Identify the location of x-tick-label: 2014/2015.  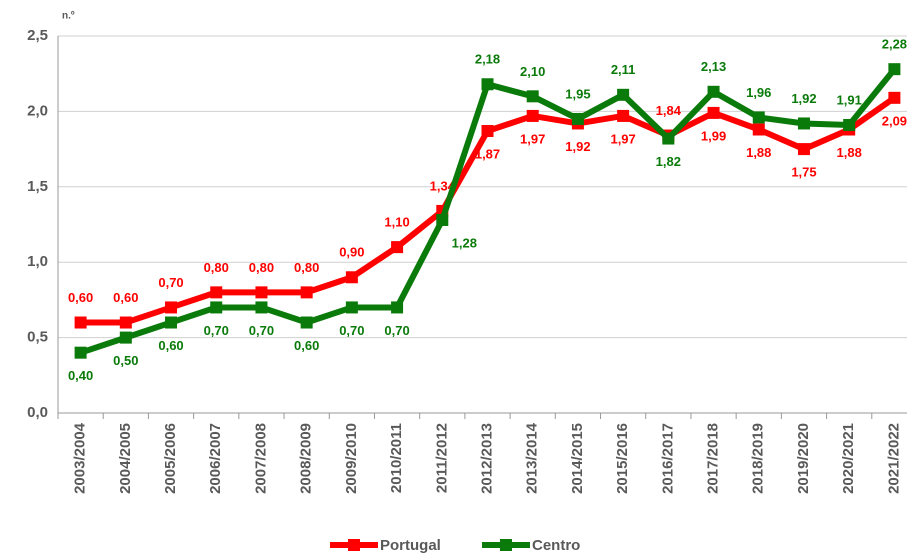
(577, 458).